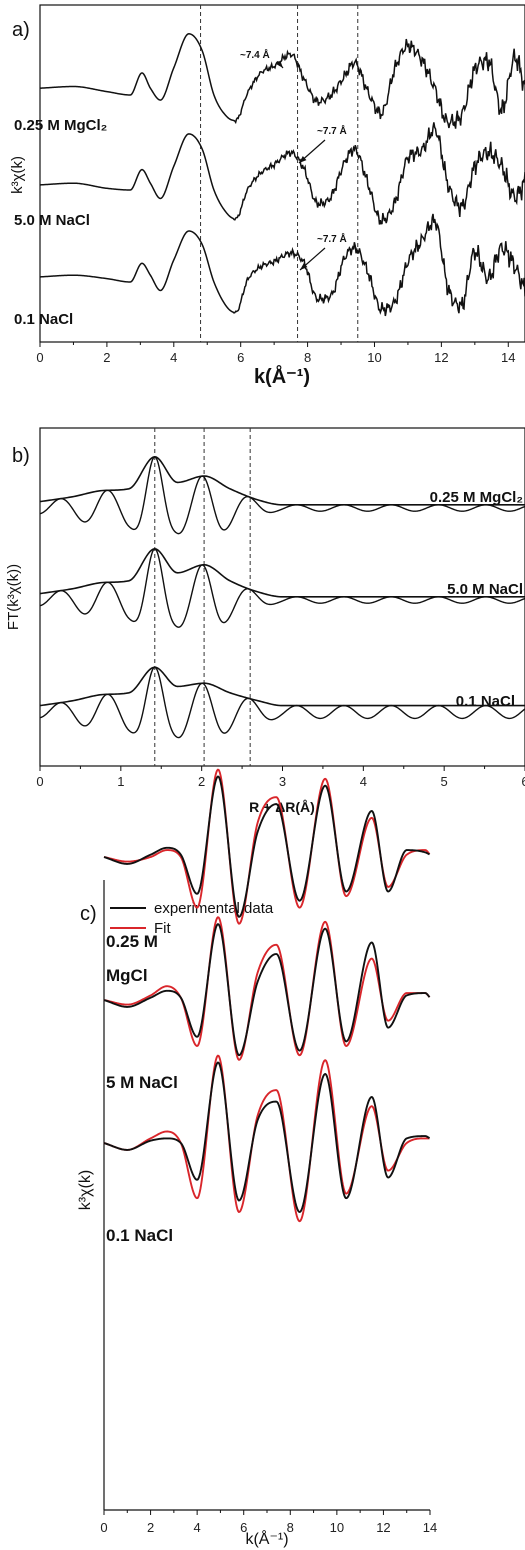  I want to click on x-tick-label: 1, so click(120, 781).